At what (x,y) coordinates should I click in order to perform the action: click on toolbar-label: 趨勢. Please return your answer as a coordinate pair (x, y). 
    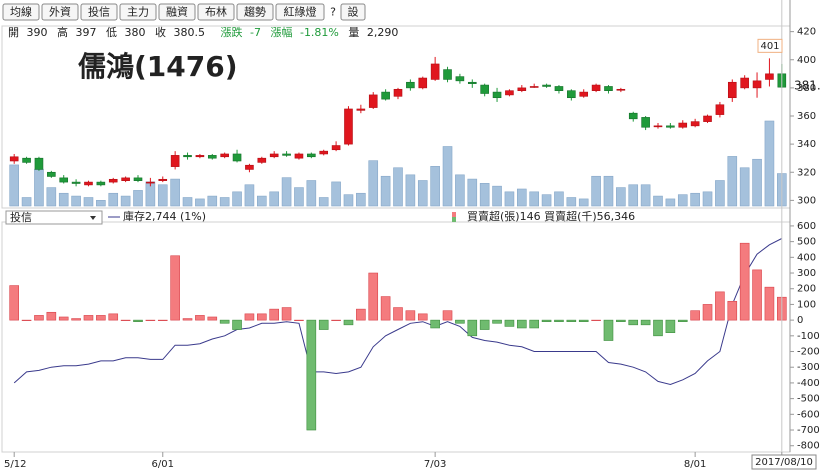
    Looking at the image, I should click on (255, 12).